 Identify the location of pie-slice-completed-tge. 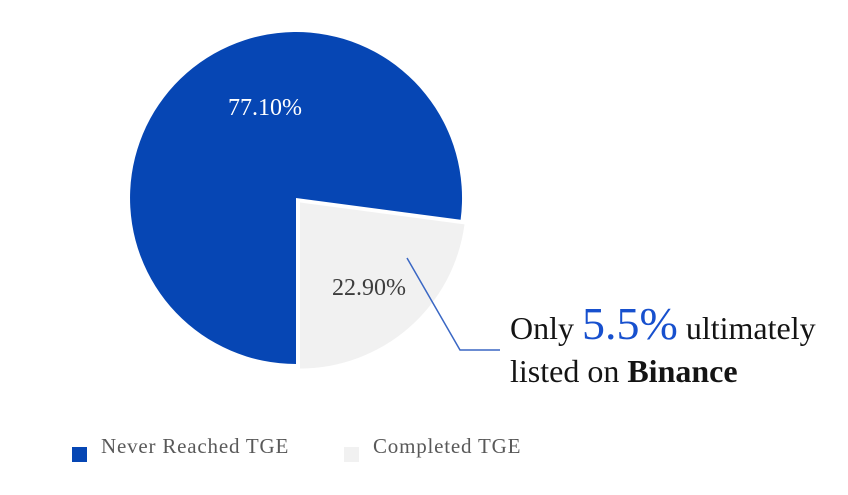
(382, 285).